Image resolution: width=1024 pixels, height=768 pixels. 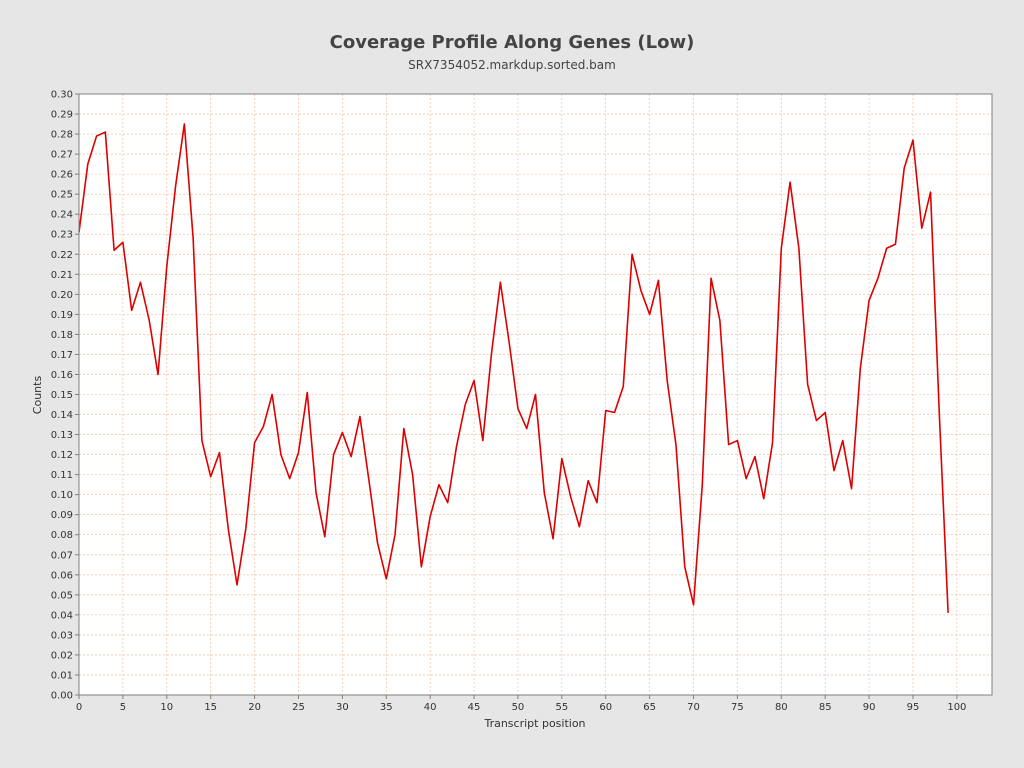 I want to click on y-tick-label: 0.11, so click(x=62, y=475).